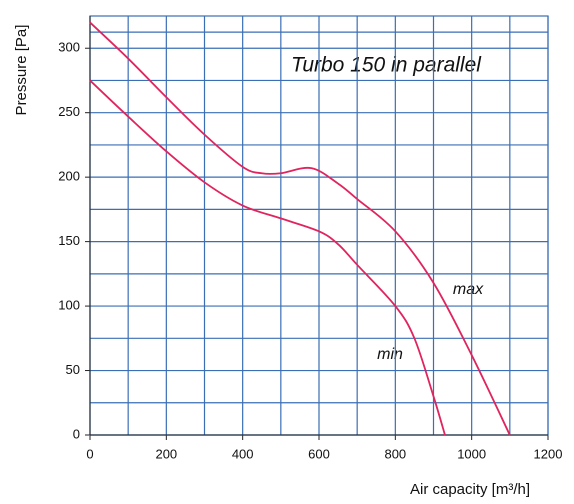 The width and height of the screenshot is (574, 504). What do you see at coordinates (470, 489) in the screenshot?
I see `x-axis-label: Air capacity [m³/h]` at bounding box center [470, 489].